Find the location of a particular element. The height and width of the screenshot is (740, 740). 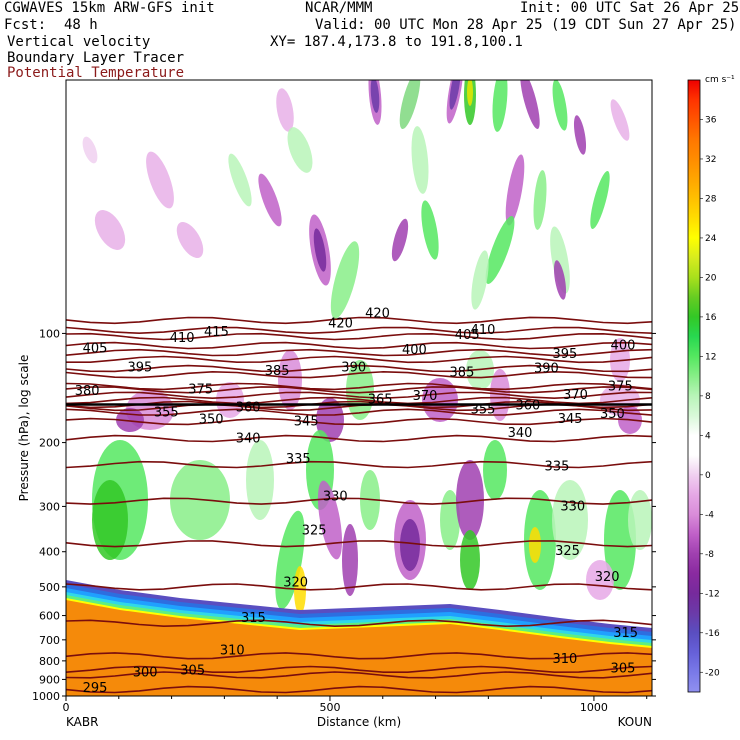

x-tick-label: 1000 is located at coordinates (594, 707).